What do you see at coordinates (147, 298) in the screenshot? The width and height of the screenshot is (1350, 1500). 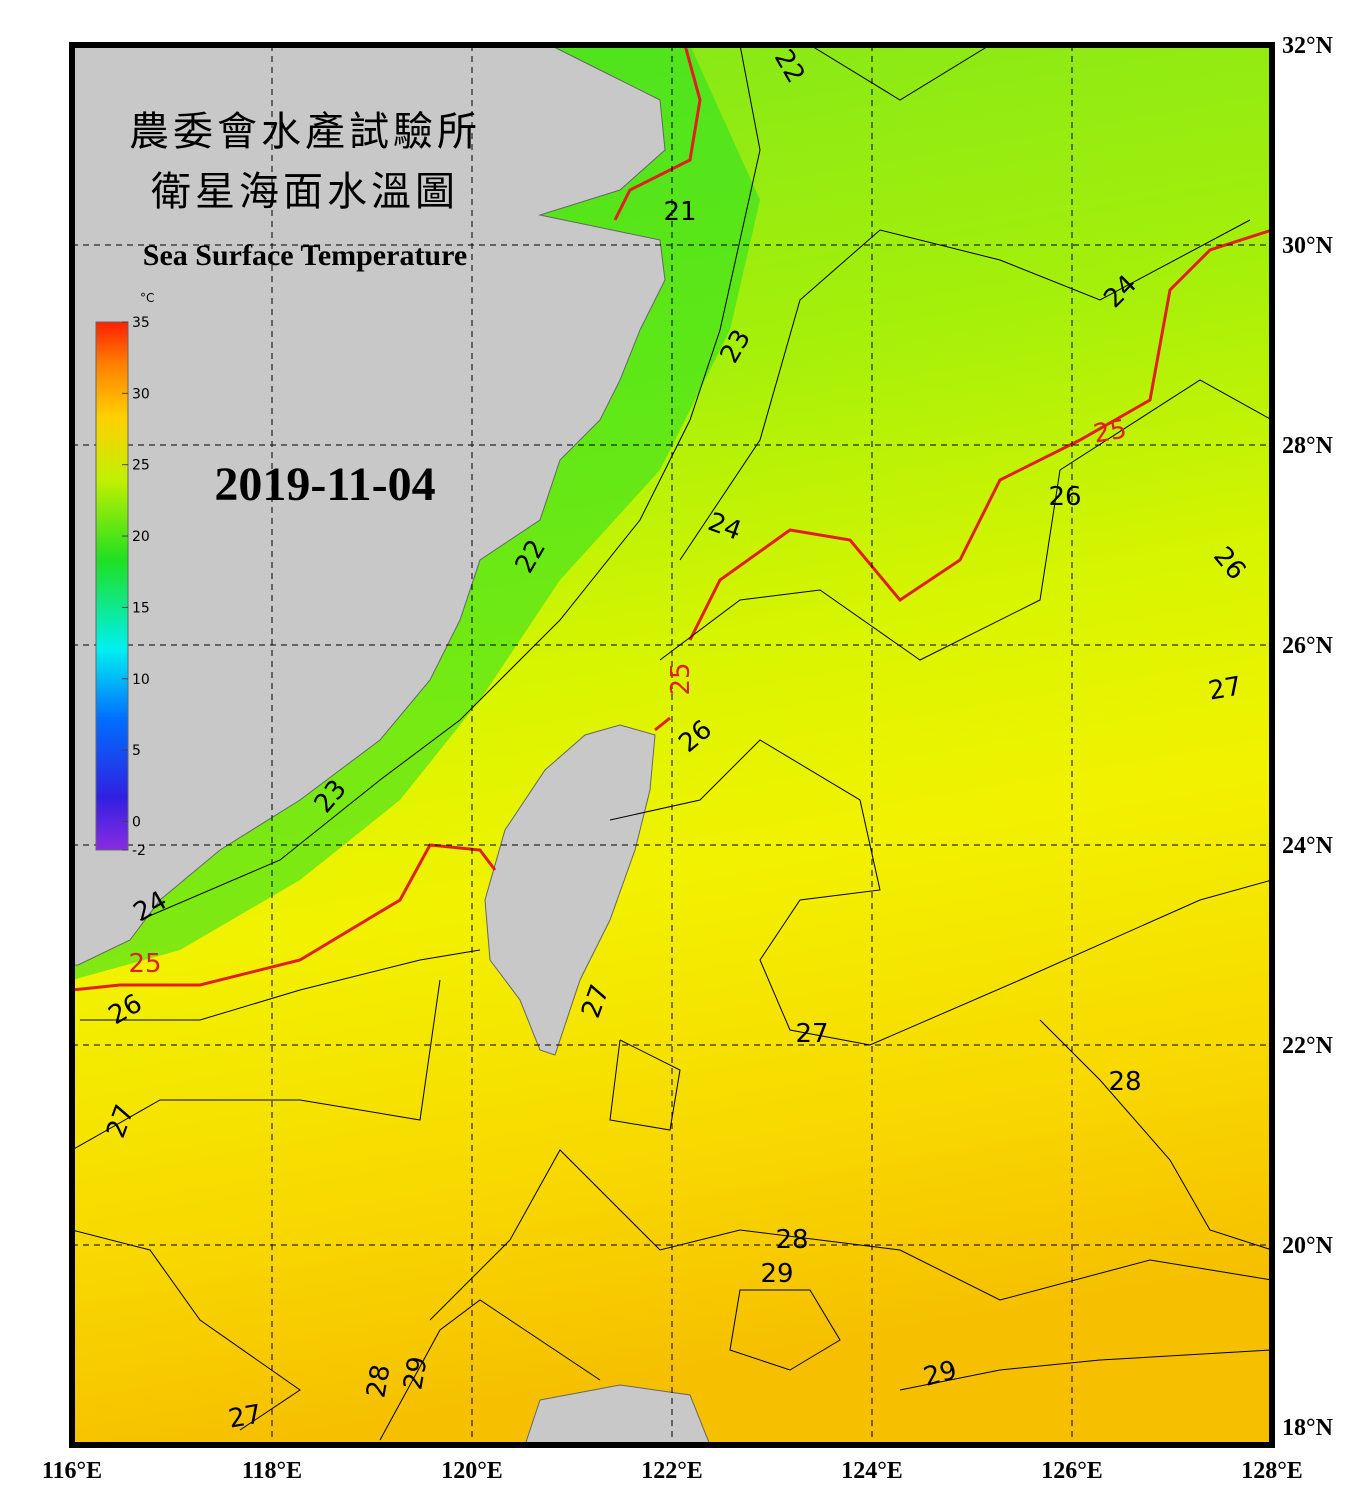 I see `colorbar-unit: °C` at bounding box center [147, 298].